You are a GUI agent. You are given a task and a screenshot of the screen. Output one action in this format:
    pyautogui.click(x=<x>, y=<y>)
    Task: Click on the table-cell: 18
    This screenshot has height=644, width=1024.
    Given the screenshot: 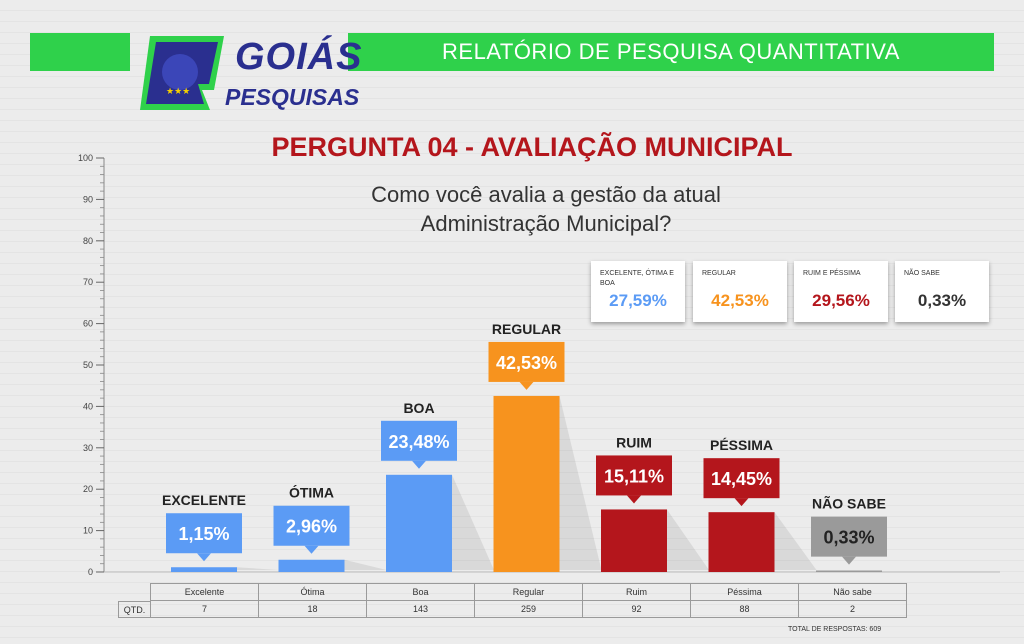 What is the action you would take?
    pyautogui.click(x=312, y=609)
    